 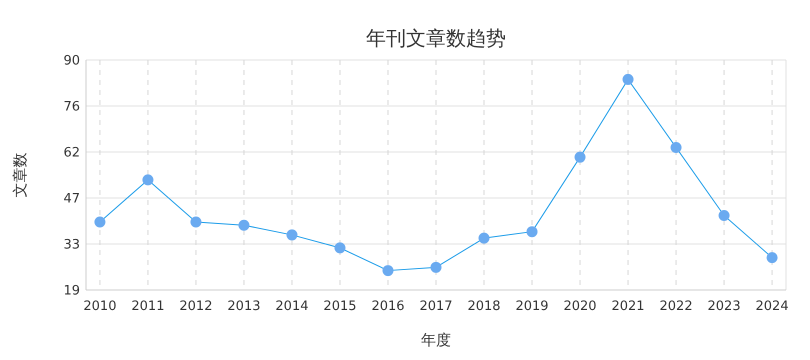 What do you see at coordinates (71, 153) in the screenshot?
I see `y-tick-label: 62` at bounding box center [71, 153].